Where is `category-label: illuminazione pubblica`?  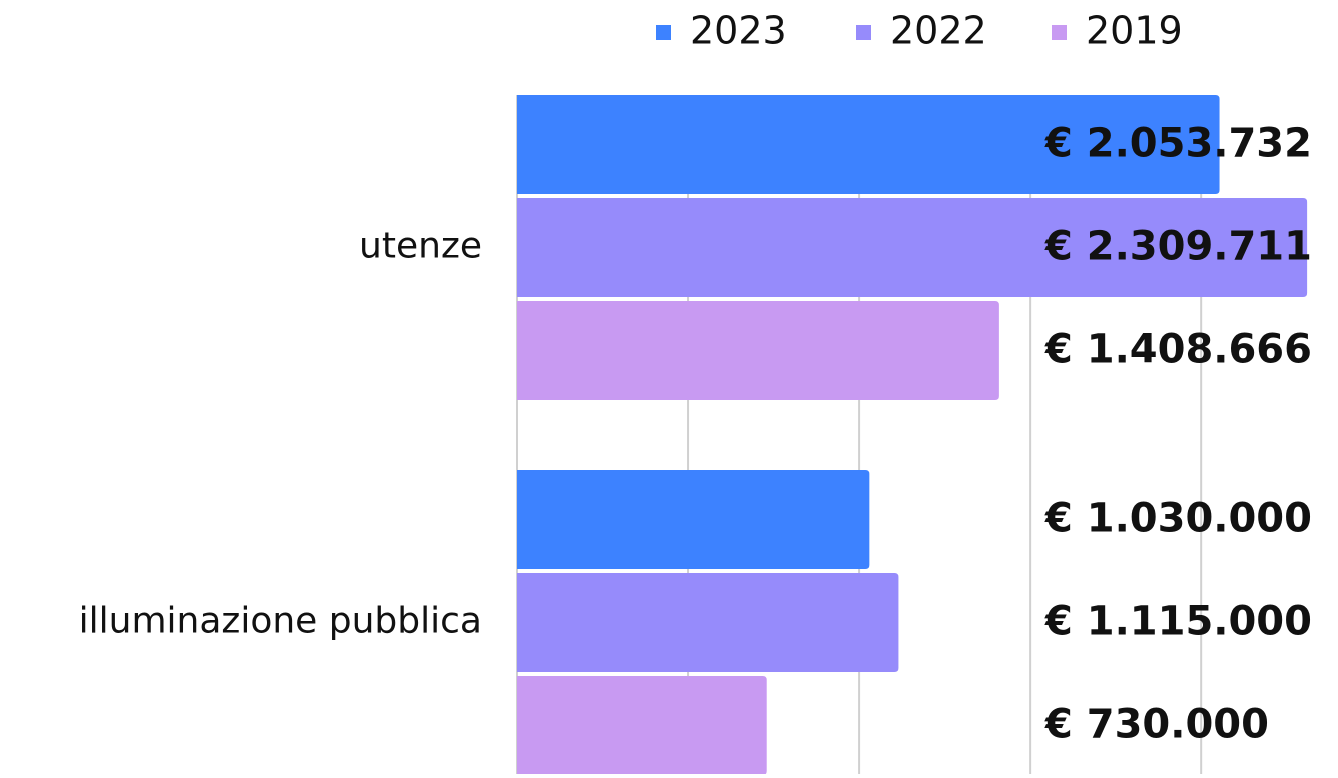
category-label: illuminazione pubblica is located at coordinates (280, 621).